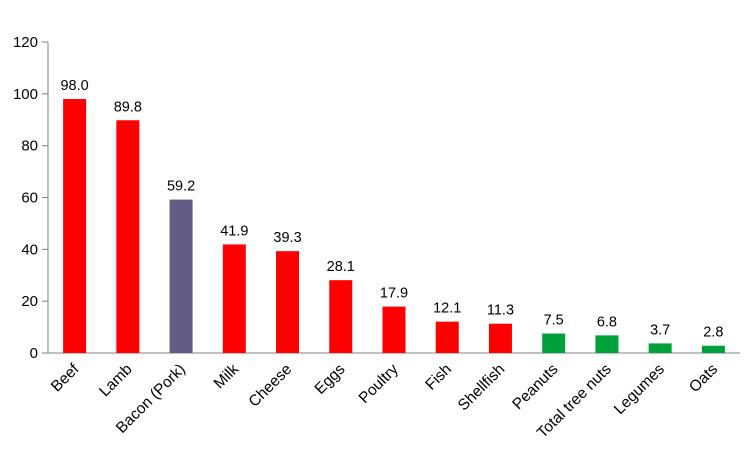 The height and width of the screenshot is (475, 748). Describe the element at coordinates (65, 377) in the screenshot. I see `x-axis-label-beef: Beef` at that location.